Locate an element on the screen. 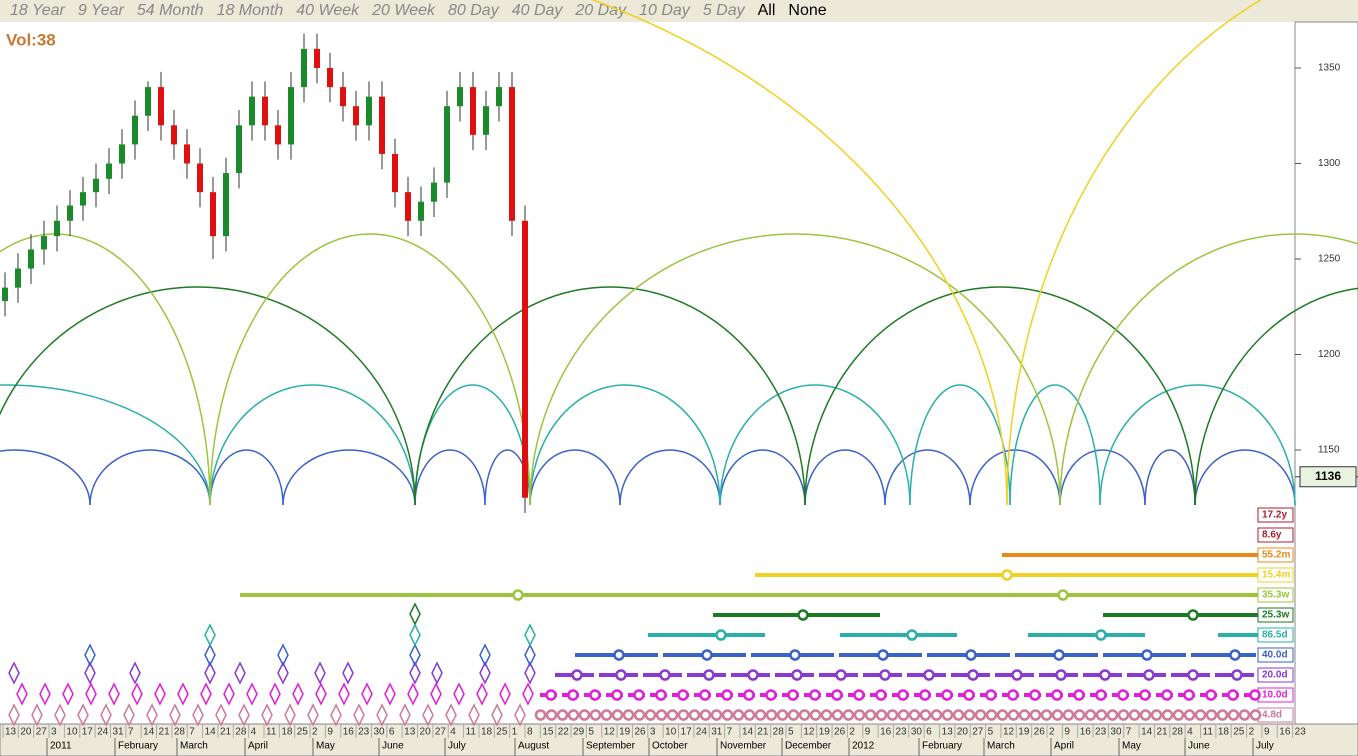 This screenshot has height=756, width=1358. toolbar-button: 5 Day is located at coordinates (724, 10).